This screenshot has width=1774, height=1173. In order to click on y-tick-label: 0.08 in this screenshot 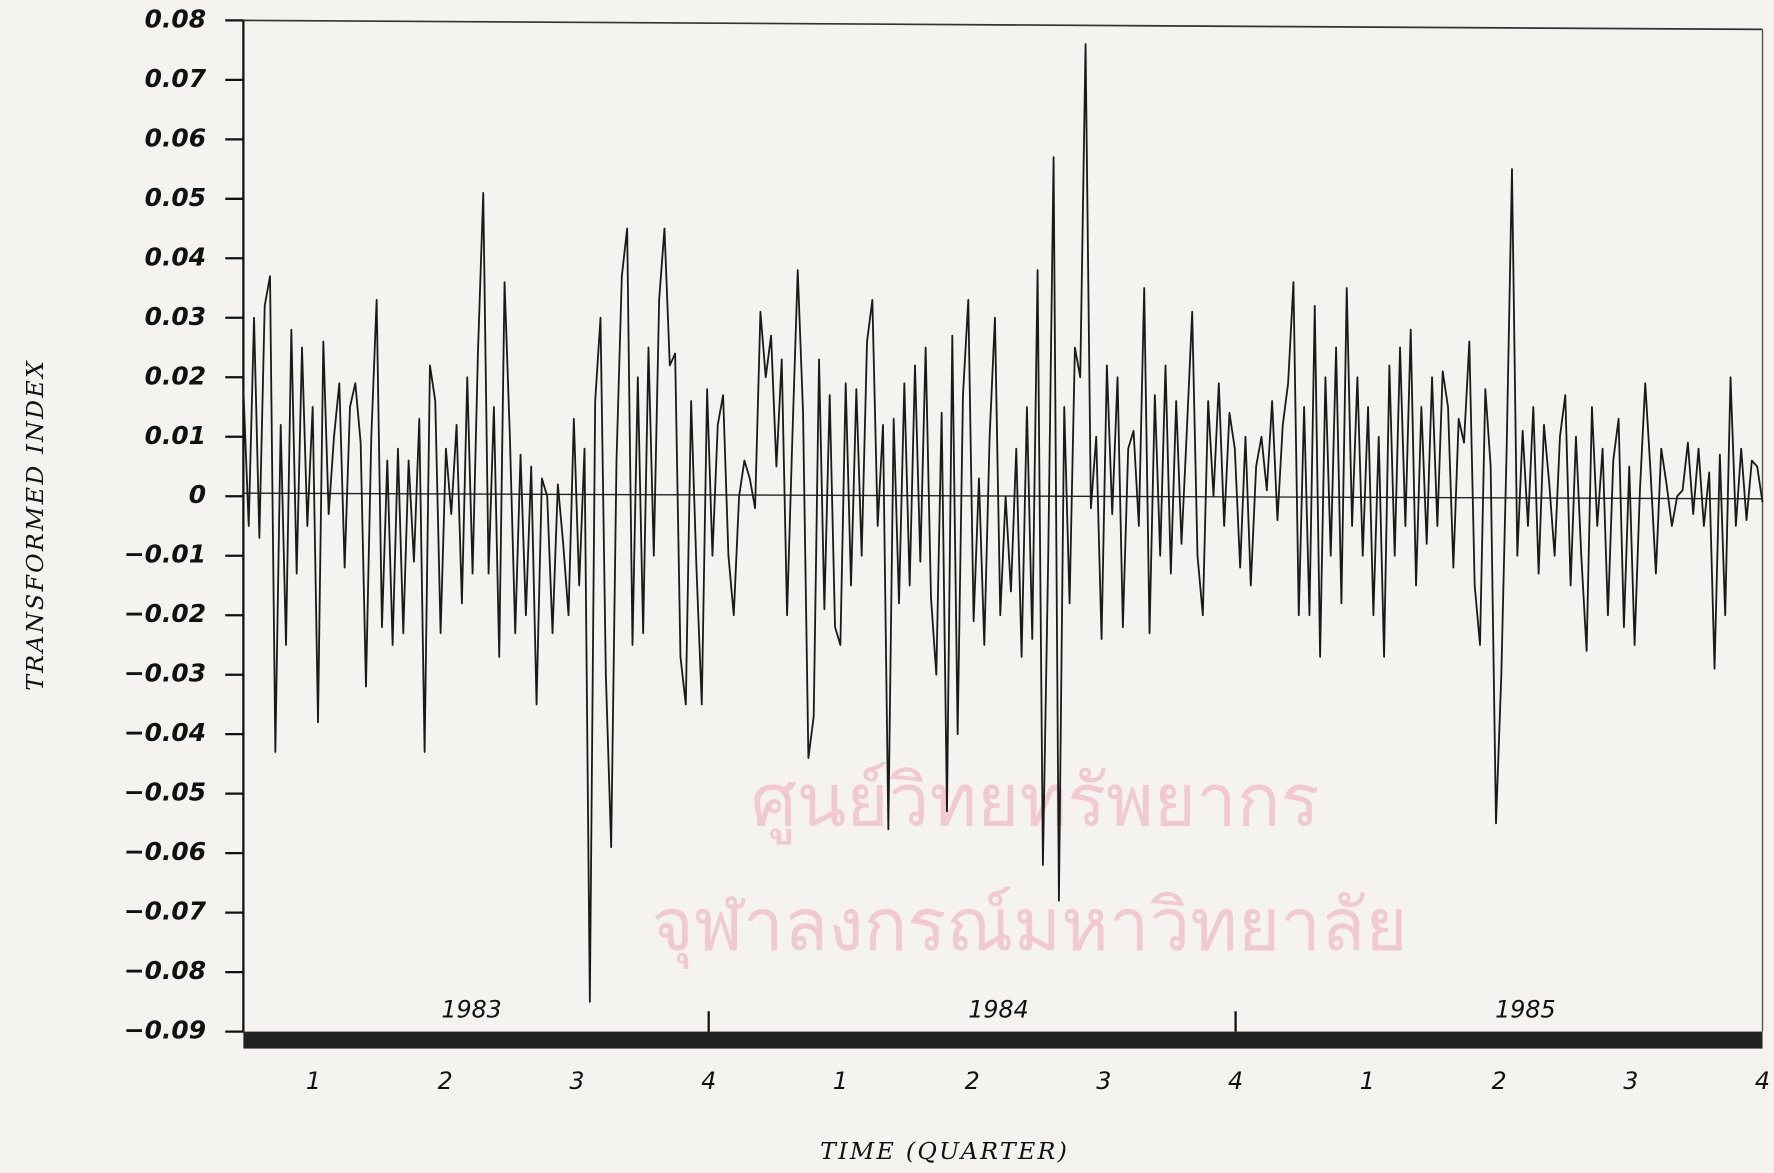, I will do `click(175, 18)`.